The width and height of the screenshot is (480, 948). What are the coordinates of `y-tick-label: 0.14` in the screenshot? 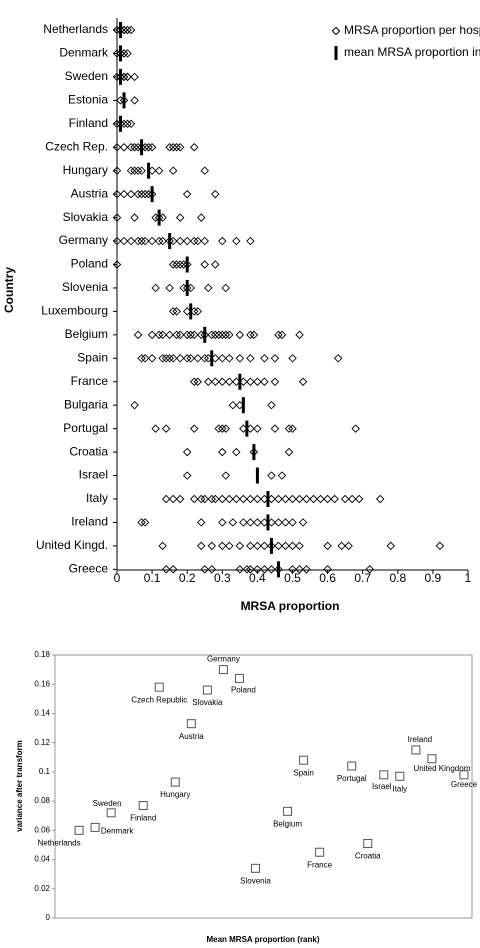 It's located at (42, 713).